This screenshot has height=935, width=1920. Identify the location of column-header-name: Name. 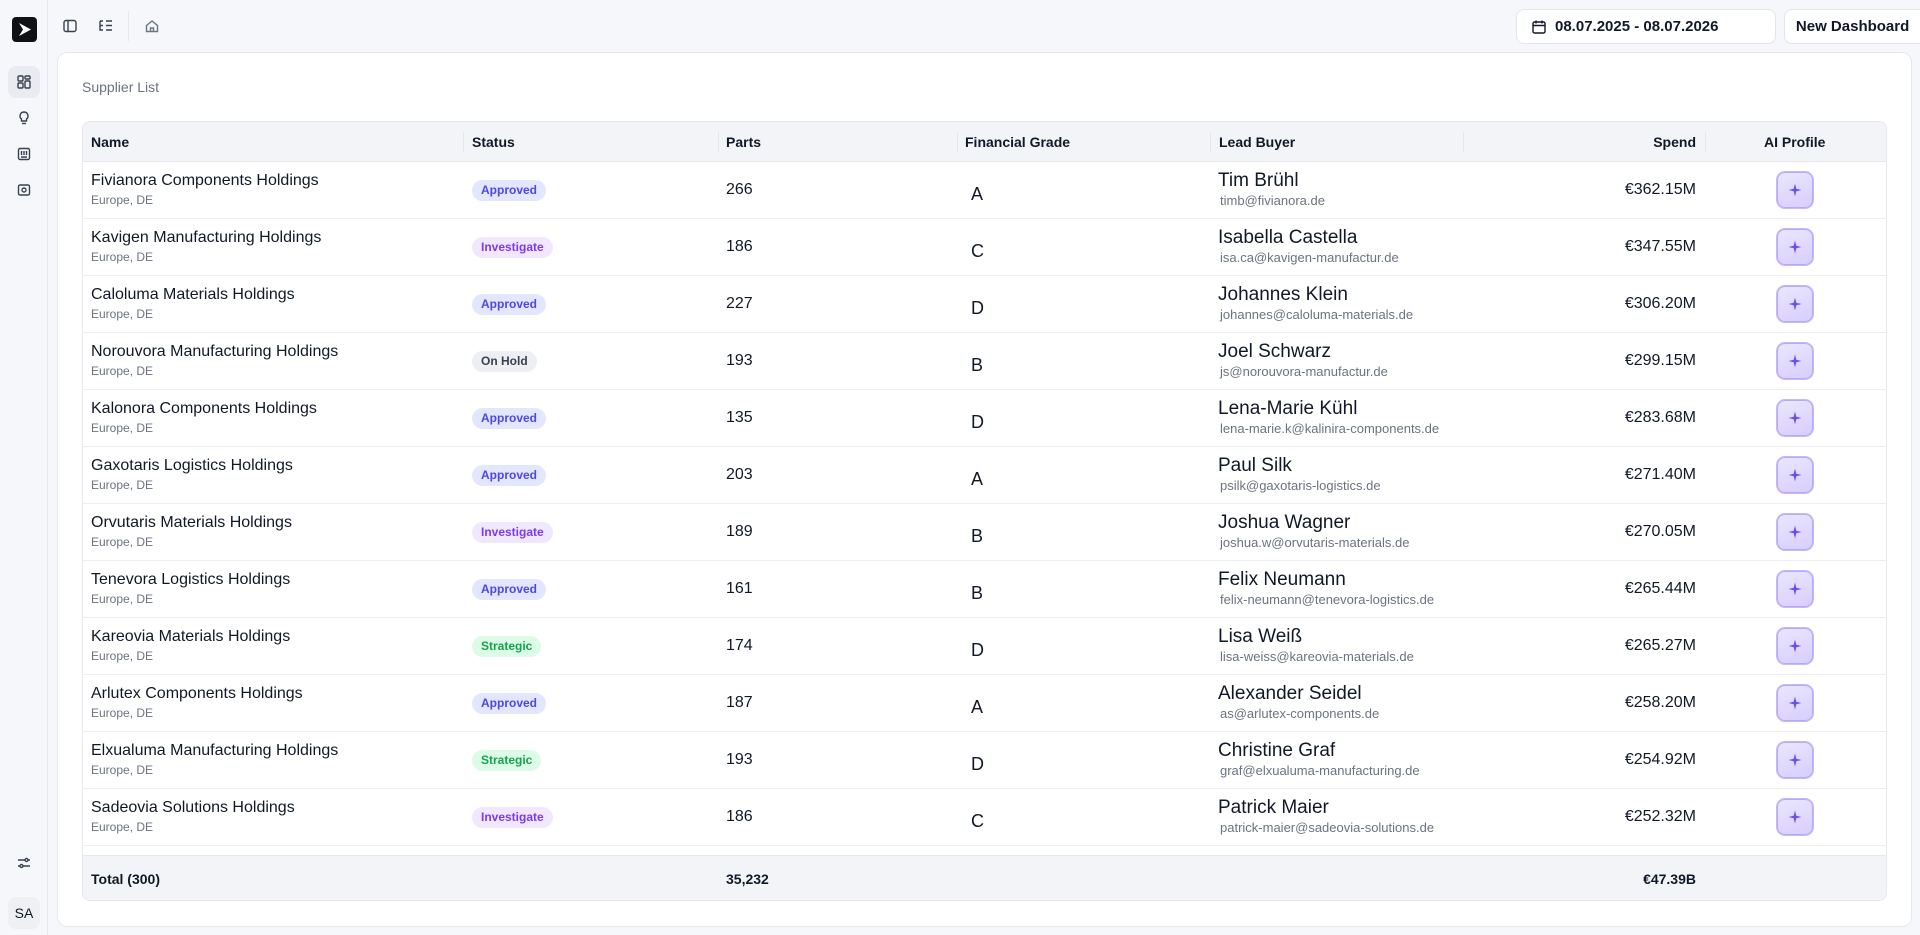
(110, 142).